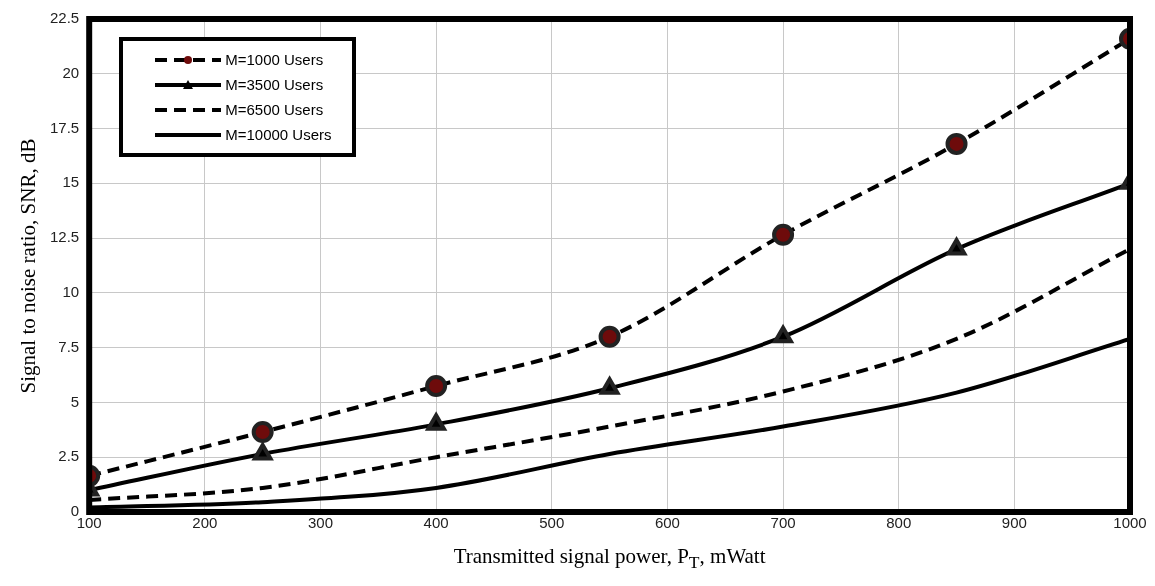 This screenshot has height=586, width=1155. Describe the element at coordinates (1130, 523) in the screenshot. I see `x-tick-label: 1000` at that location.